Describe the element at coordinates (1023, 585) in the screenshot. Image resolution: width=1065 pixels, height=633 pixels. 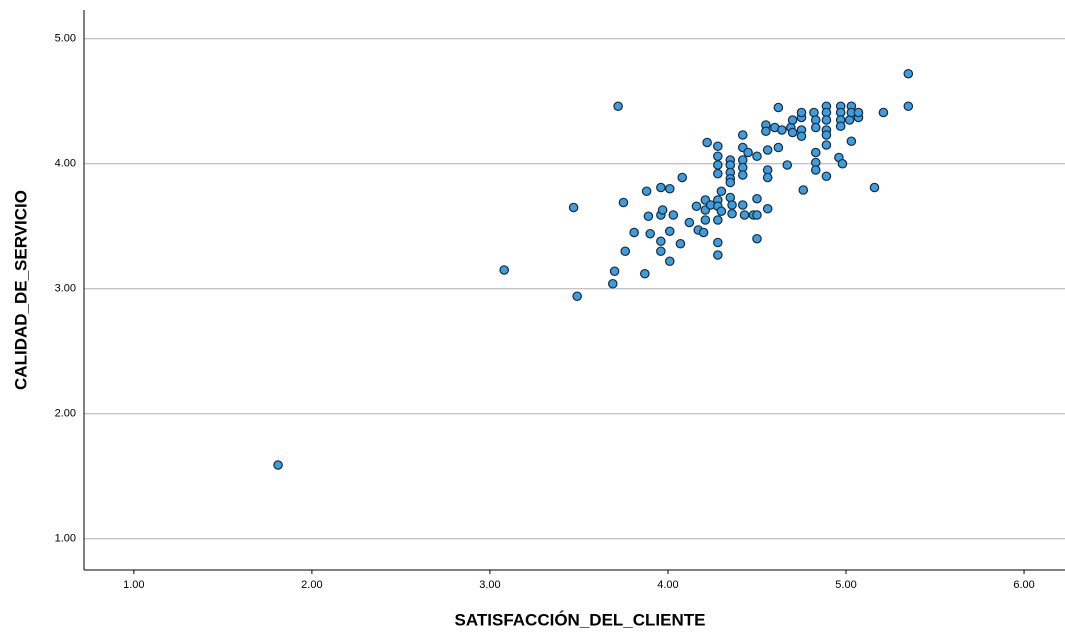
I see `x-tick-label: 6.00` at that location.